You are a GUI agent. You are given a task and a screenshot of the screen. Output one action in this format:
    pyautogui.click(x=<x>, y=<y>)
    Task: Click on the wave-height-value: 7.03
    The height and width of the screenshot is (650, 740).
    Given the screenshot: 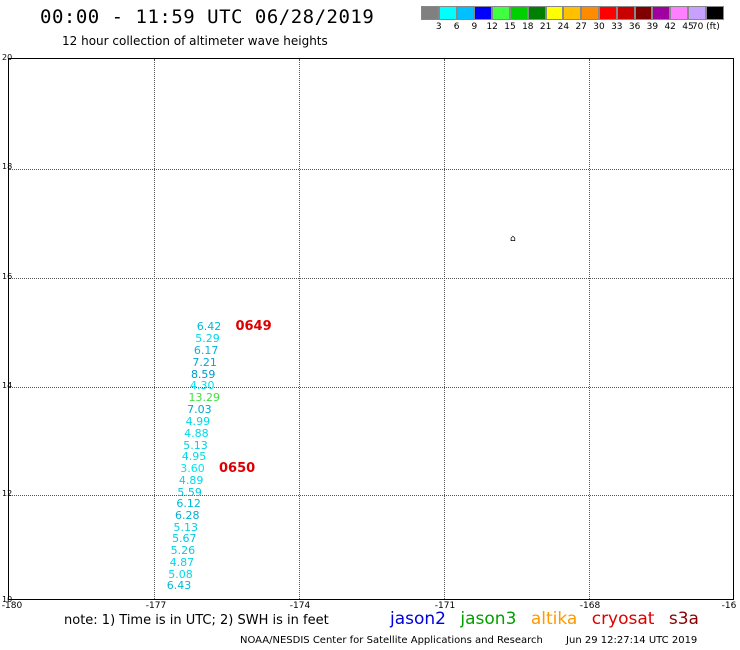 What is the action you would take?
    pyautogui.click(x=199, y=410)
    